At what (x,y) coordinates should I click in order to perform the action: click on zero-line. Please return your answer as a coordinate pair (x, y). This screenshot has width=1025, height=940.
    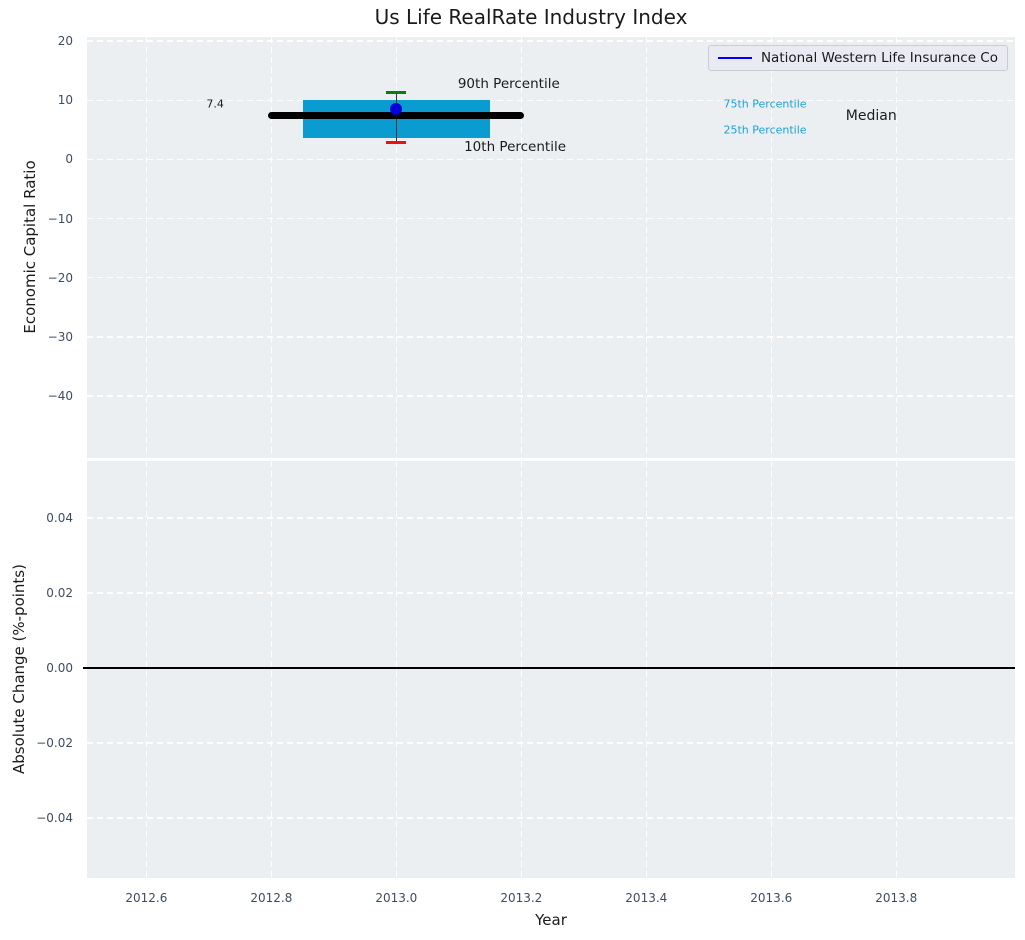
    Looking at the image, I should click on (549, 668).